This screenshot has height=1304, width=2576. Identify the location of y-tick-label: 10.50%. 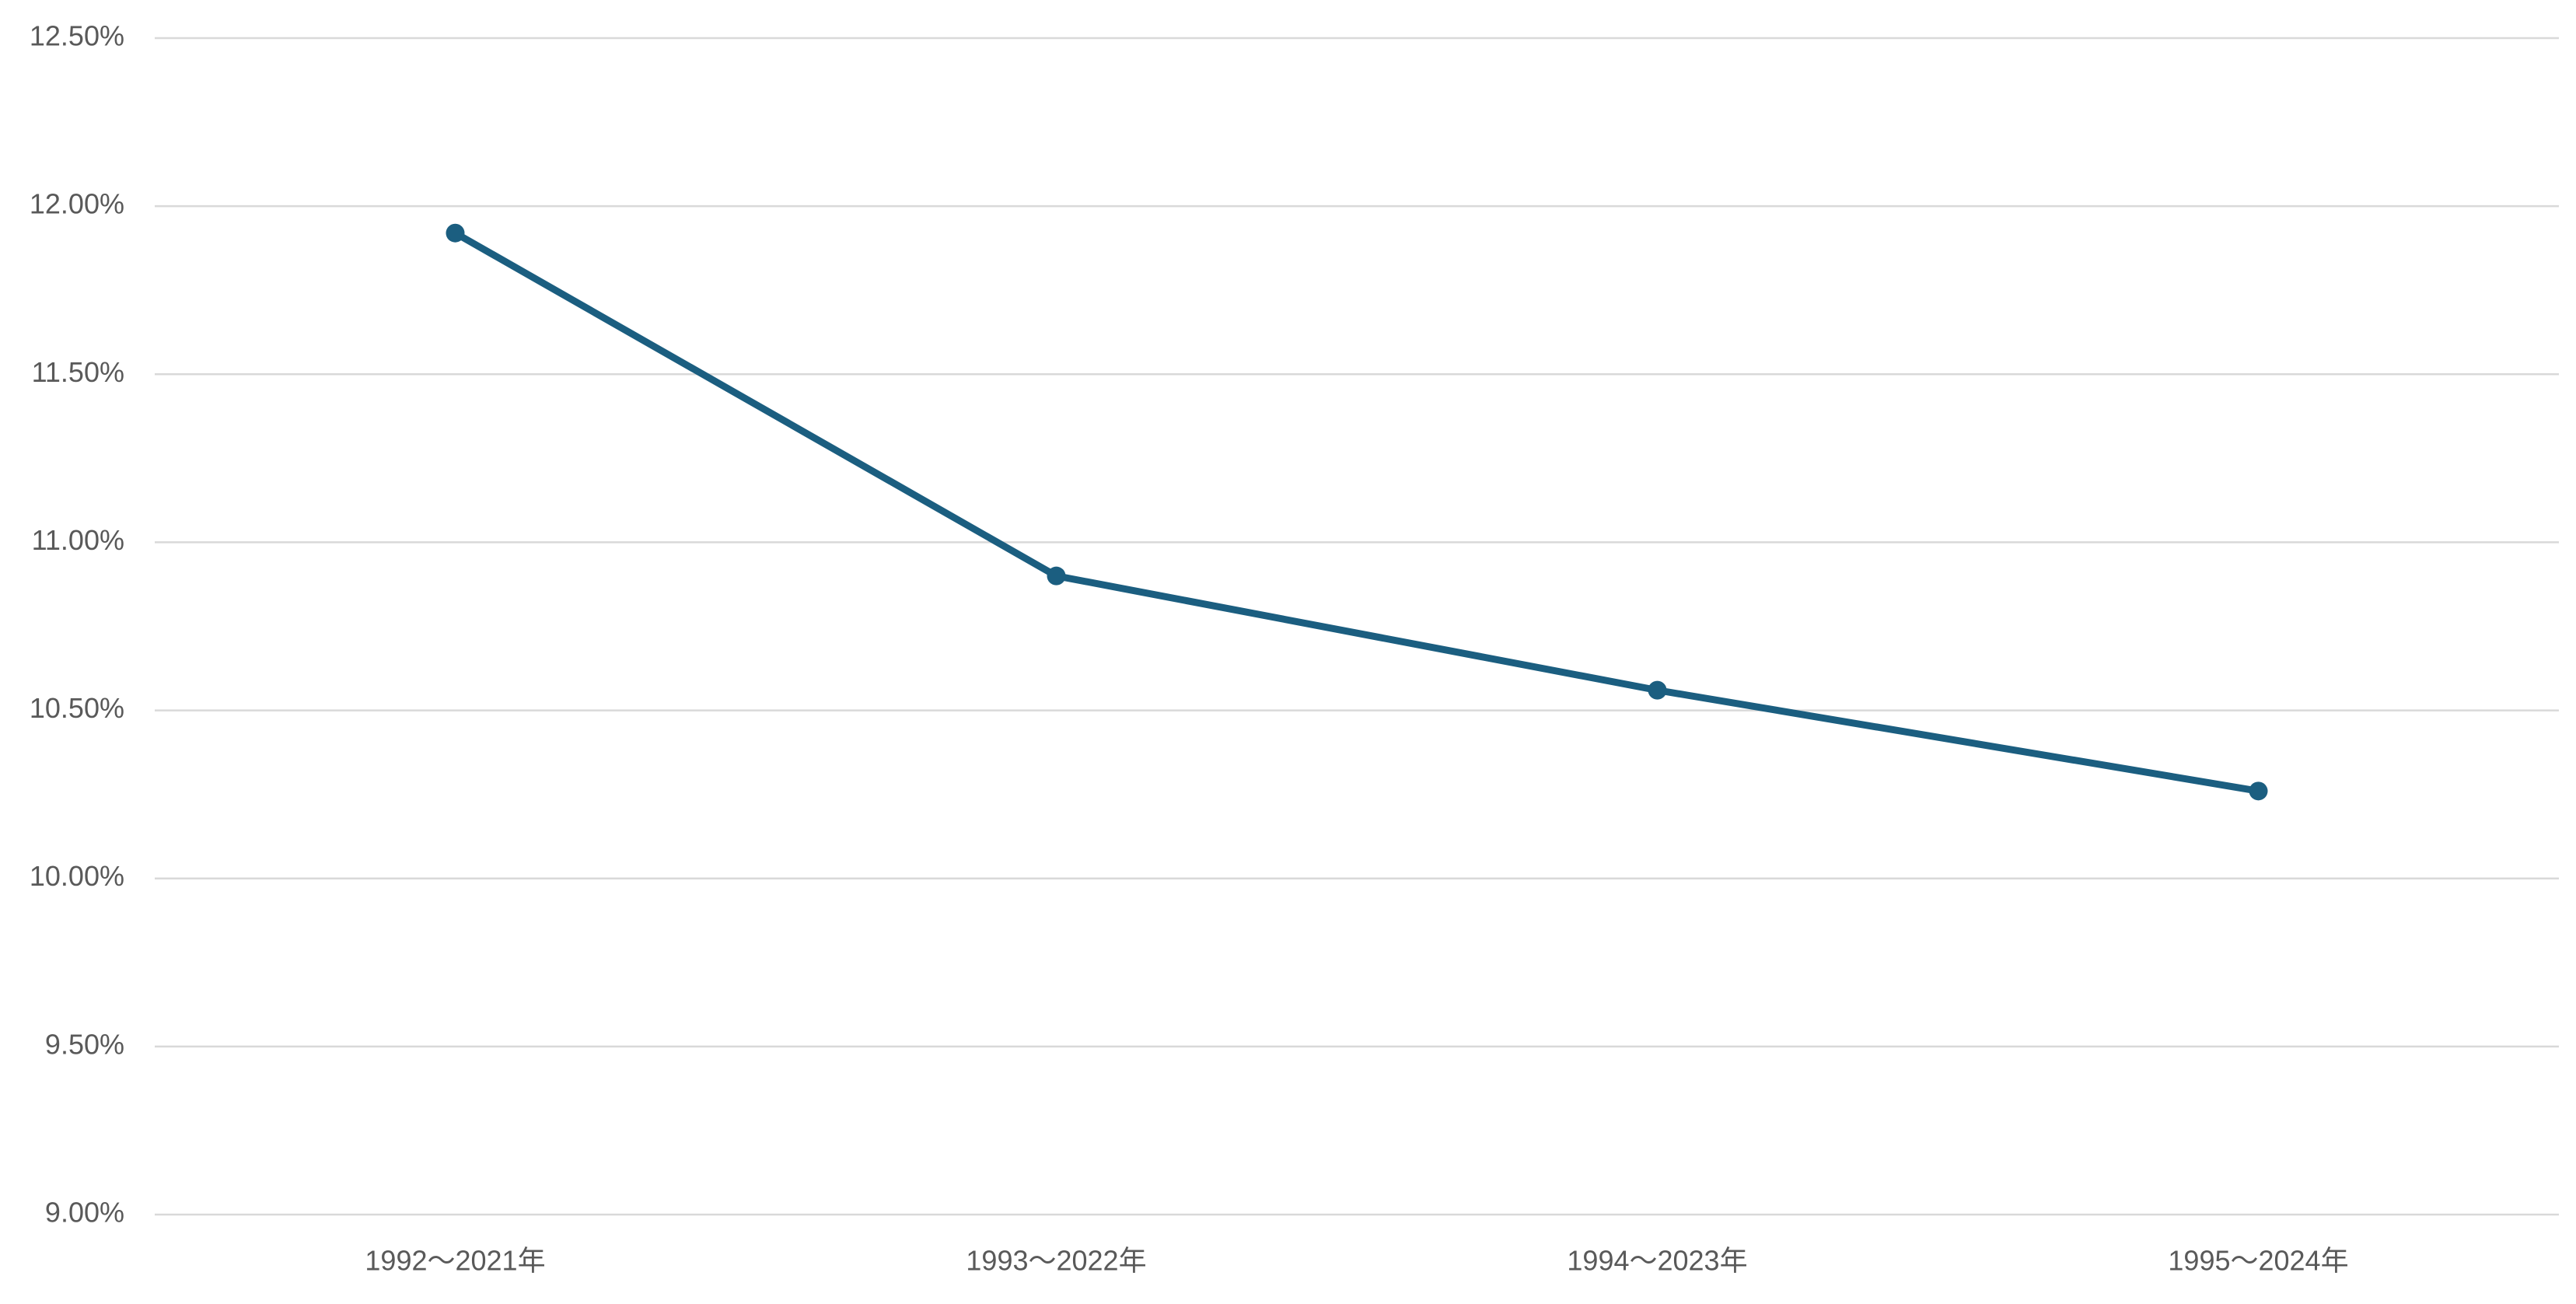
(77, 708).